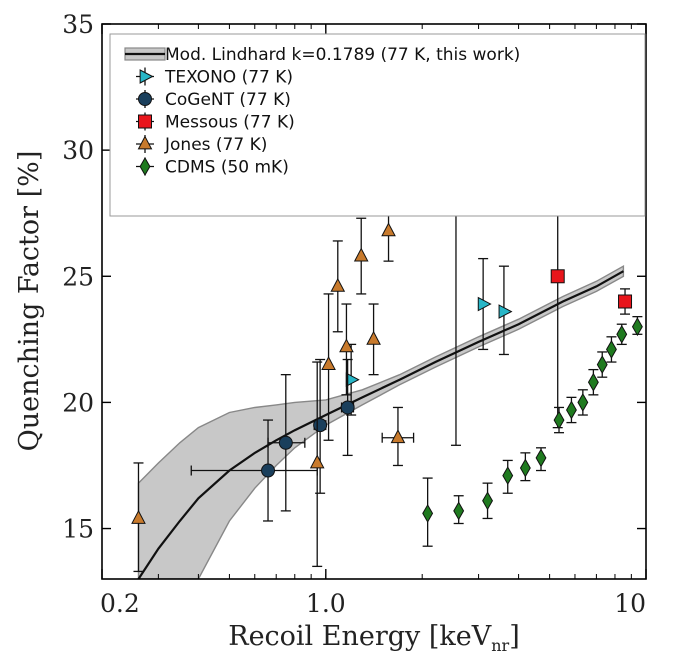 The width and height of the screenshot is (675, 652). I want to click on series-cogent, so click(272, 440).